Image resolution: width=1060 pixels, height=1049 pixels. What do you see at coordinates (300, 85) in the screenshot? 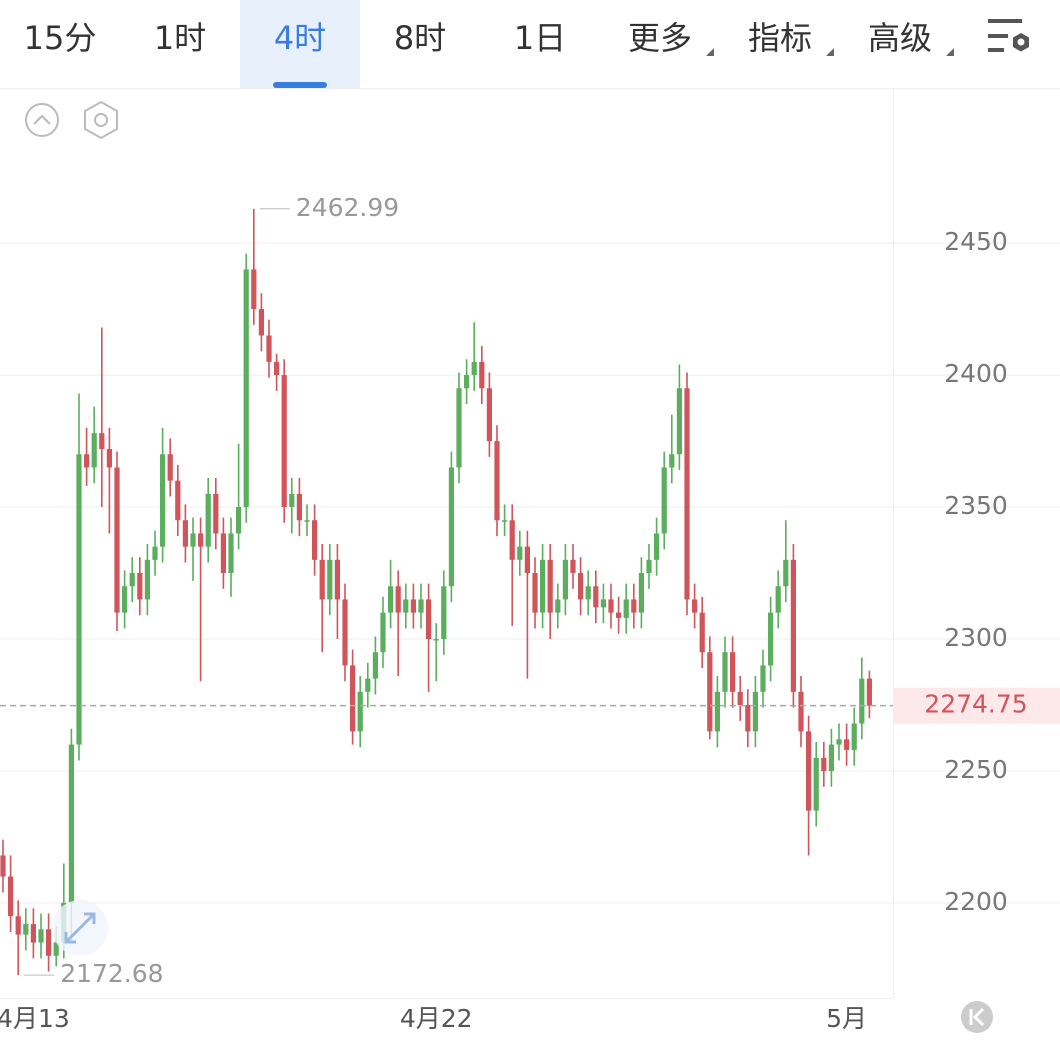
I see `active-tab-indicator` at bounding box center [300, 85].